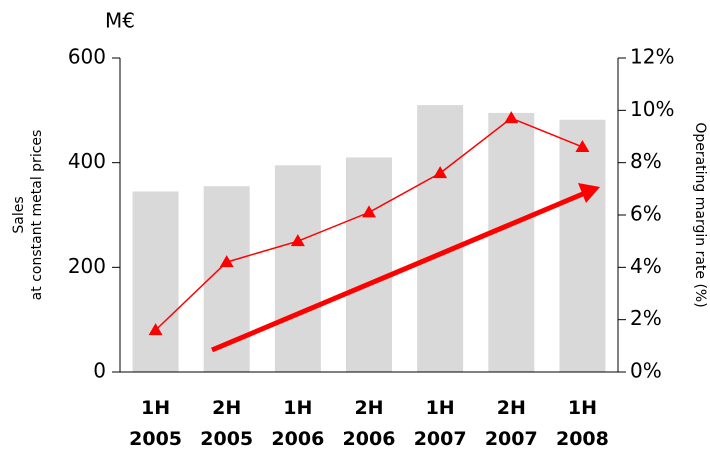  What do you see at coordinates (652, 109) in the screenshot?
I see `y2-tick-label: 10%` at bounding box center [652, 109].